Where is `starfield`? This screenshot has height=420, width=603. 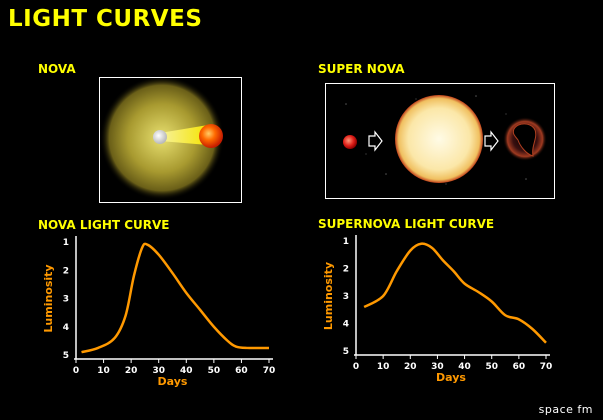
starfield is located at coordinates (436, 140).